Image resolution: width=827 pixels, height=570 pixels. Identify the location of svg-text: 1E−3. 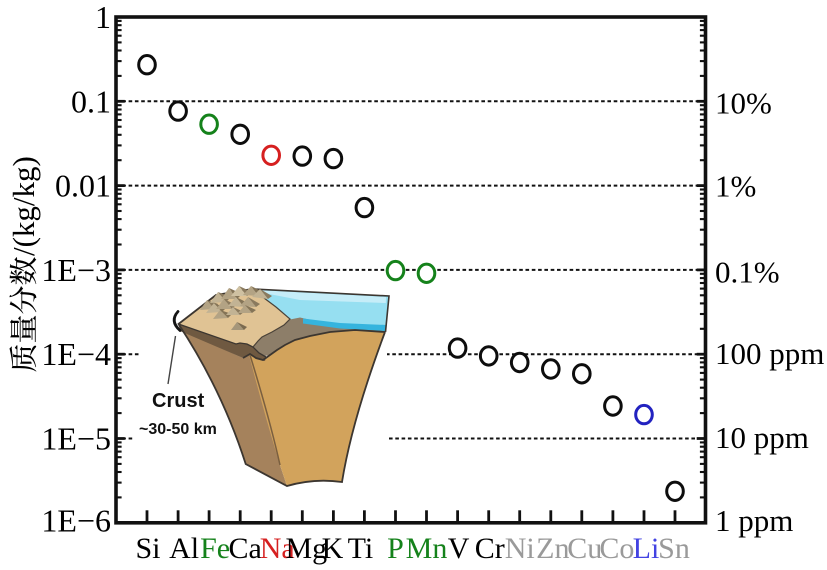
(76, 270).